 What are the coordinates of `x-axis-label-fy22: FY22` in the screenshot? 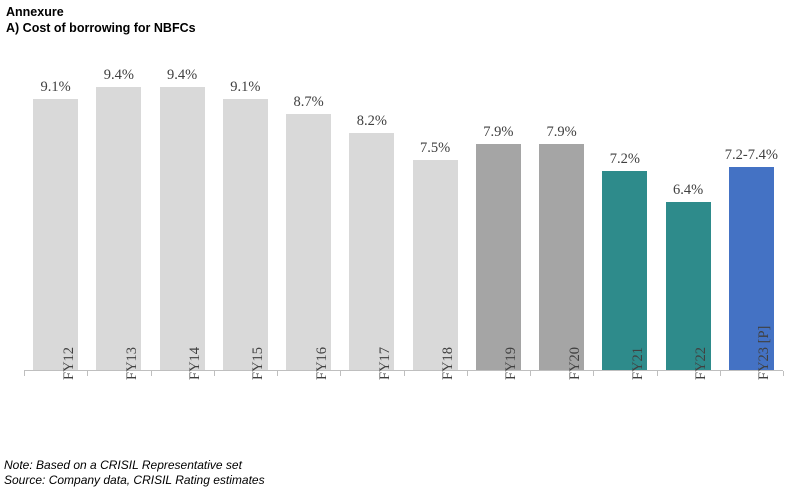 It's located at (701, 363).